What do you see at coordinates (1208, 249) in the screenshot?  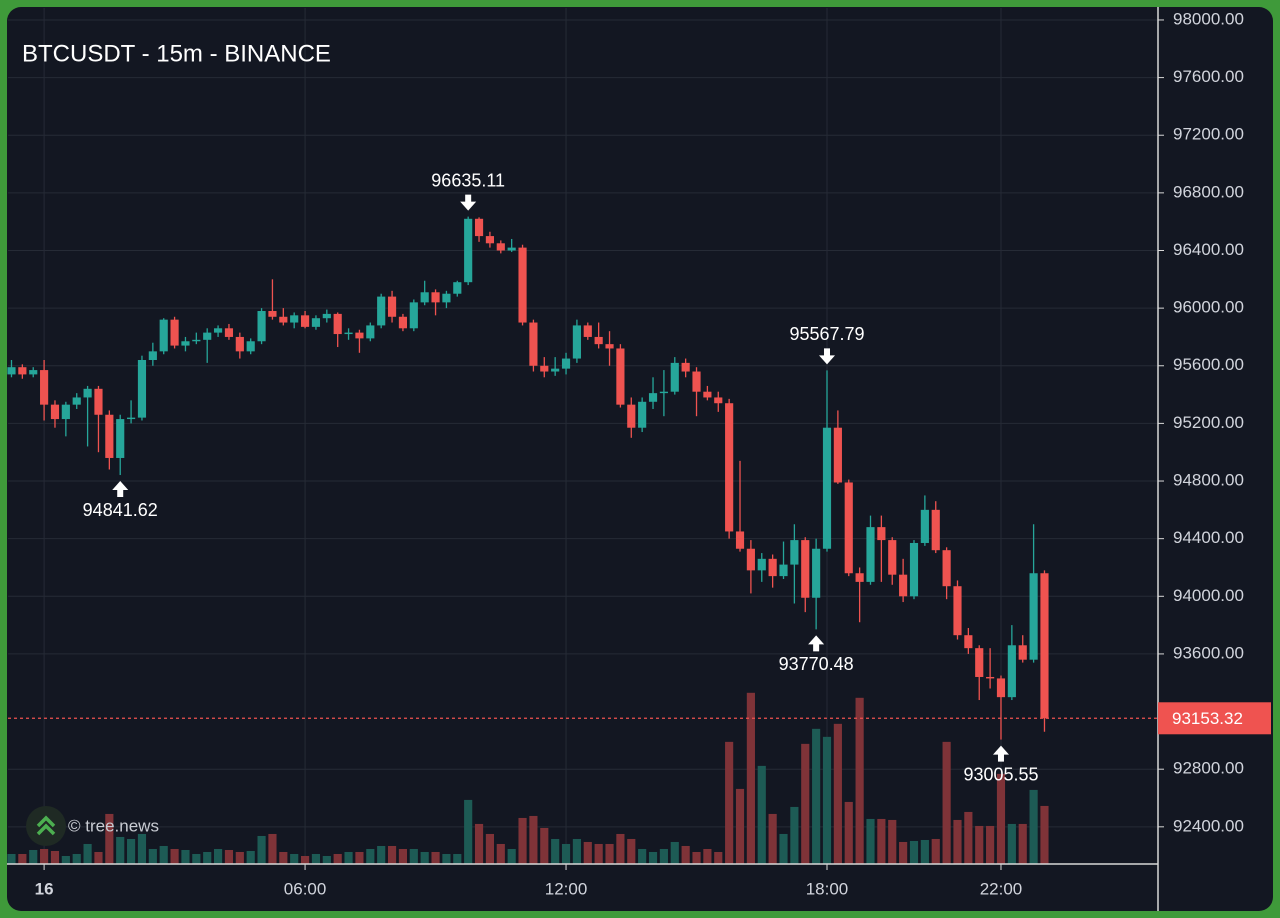 I see `y-tick-label: 96400.00` at bounding box center [1208, 249].